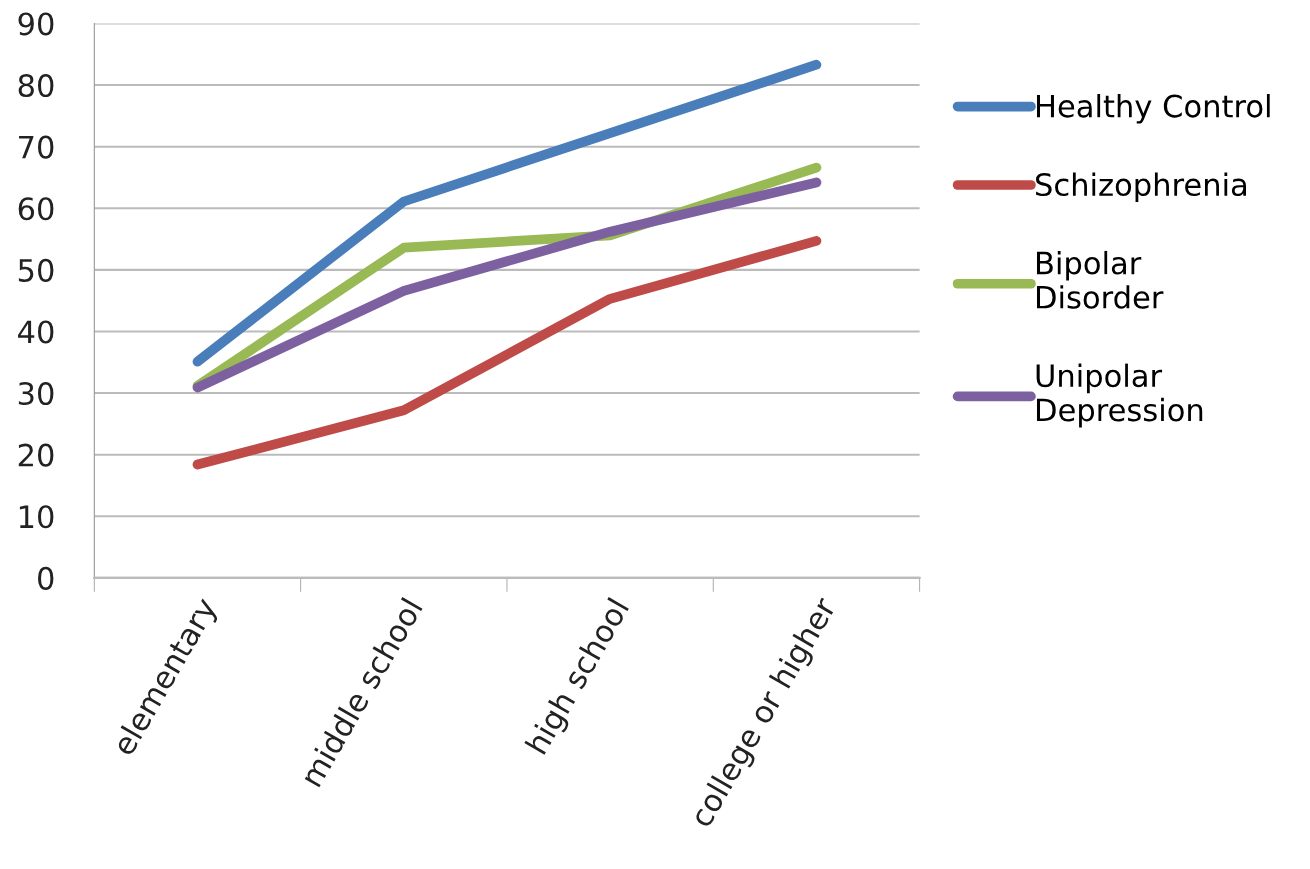 Image resolution: width=1310 pixels, height=869 pixels. I want to click on y-tick-label: 10, so click(36, 517).